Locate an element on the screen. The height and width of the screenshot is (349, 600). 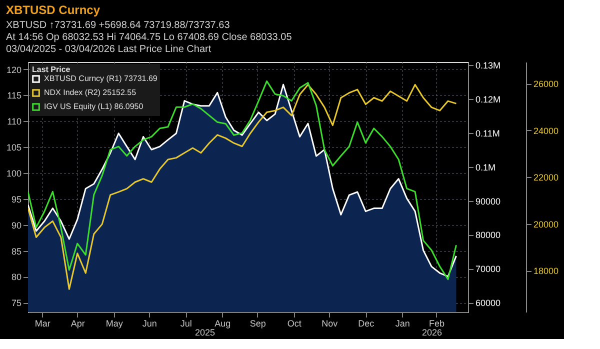
x-tick-label: Jul is located at coordinates (186, 323).